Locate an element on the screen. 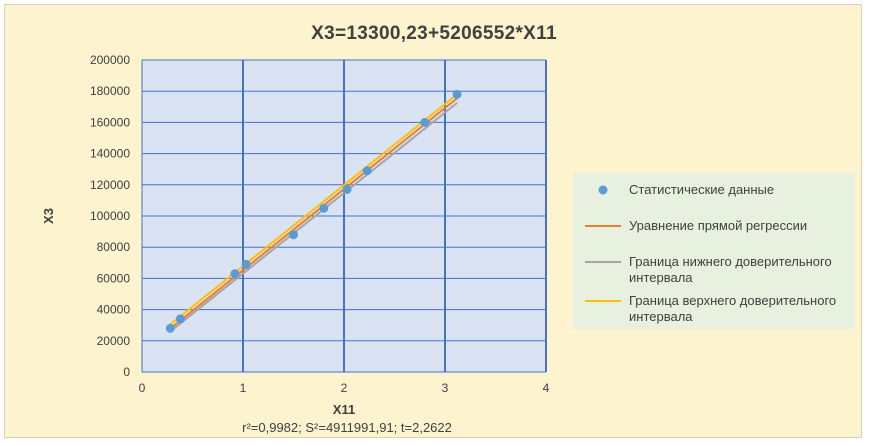 The height and width of the screenshot is (446, 870). y-tick-label: 80000 is located at coordinates (114, 247).